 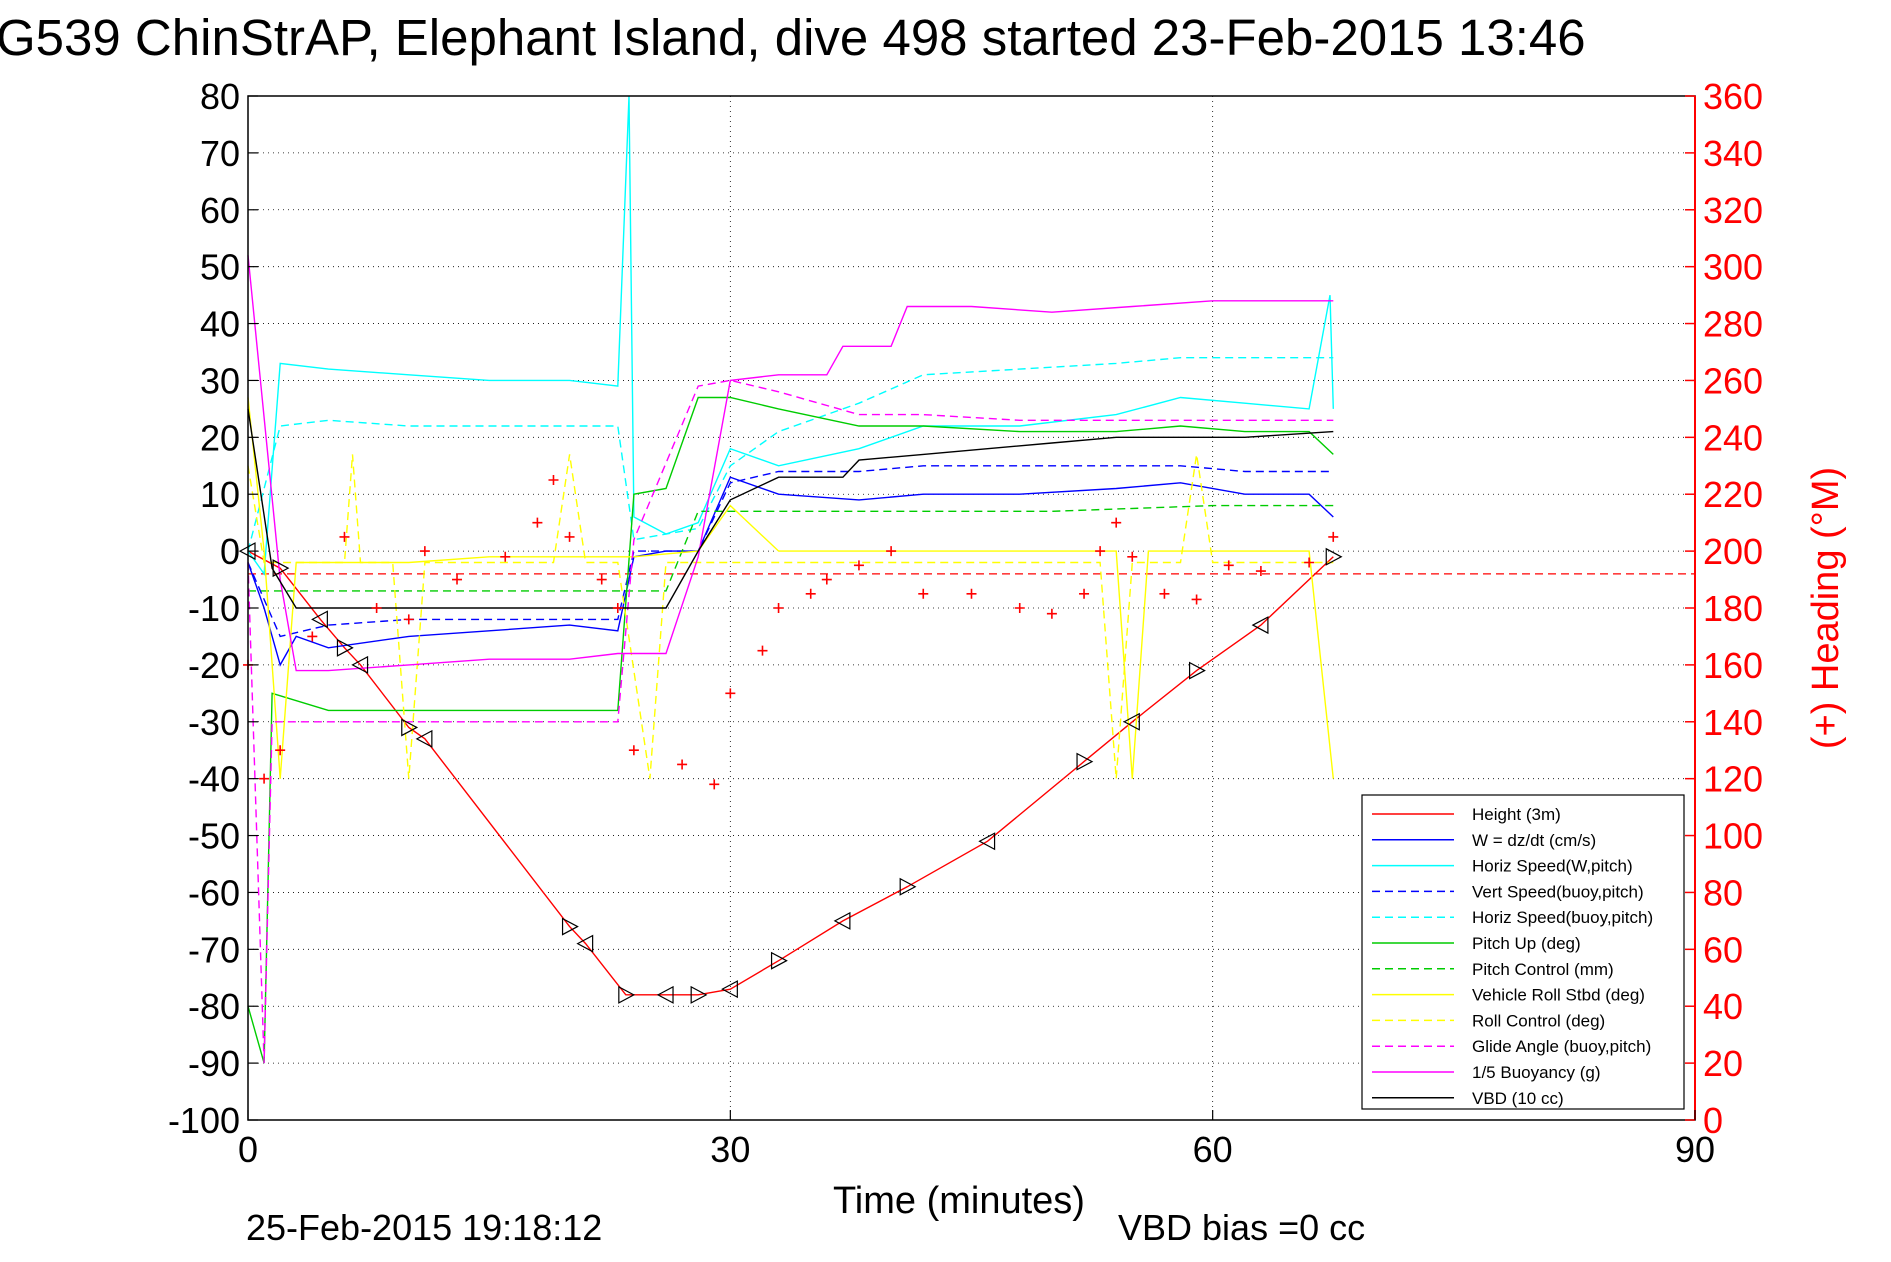 What do you see at coordinates (1733, 210) in the screenshot?
I see `right-tick-label: 320` at bounding box center [1733, 210].